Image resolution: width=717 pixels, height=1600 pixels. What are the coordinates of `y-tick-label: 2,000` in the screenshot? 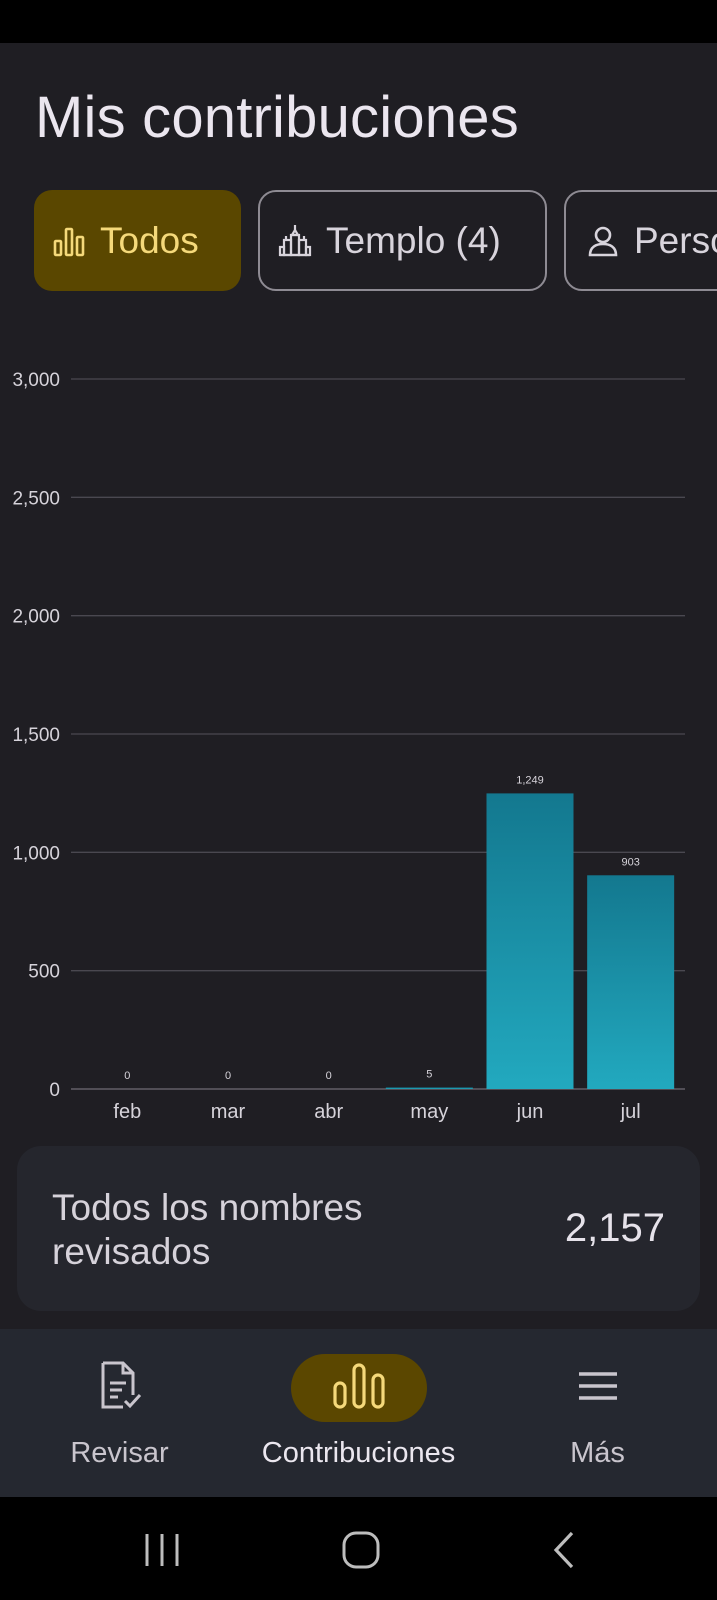 It's located at (36, 617).